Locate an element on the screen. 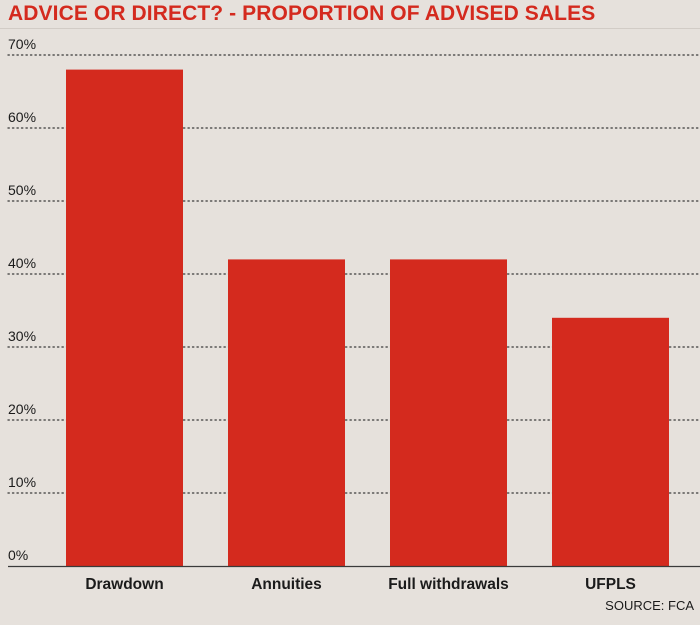 This screenshot has height=625, width=700. y-tick-label: 20% is located at coordinates (22, 409).